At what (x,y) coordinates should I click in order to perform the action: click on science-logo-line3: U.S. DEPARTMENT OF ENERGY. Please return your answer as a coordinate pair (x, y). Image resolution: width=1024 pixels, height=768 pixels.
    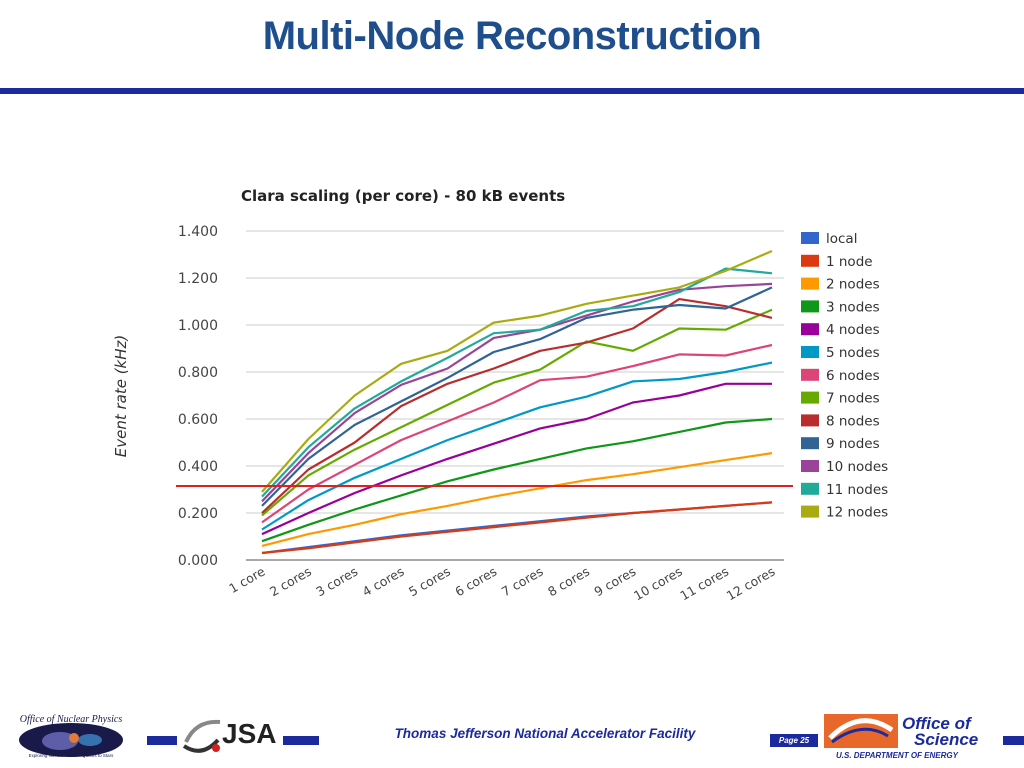
    Looking at the image, I should click on (897, 755).